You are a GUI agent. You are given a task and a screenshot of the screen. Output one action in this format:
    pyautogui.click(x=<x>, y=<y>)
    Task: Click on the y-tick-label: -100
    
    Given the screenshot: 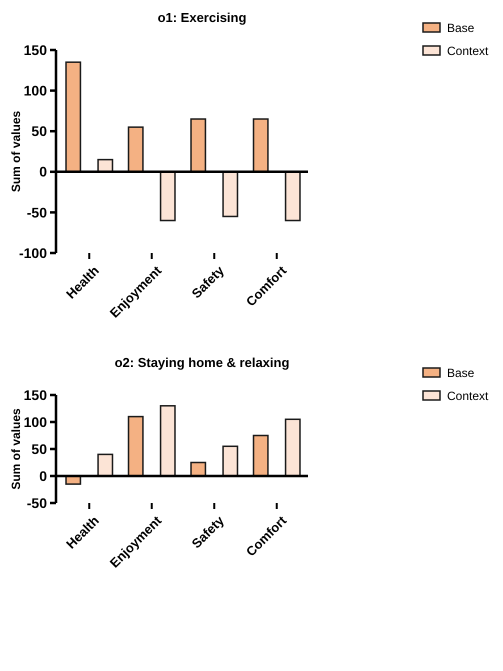 What is the action you would take?
    pyautogui.click(x=33, y=252)
    